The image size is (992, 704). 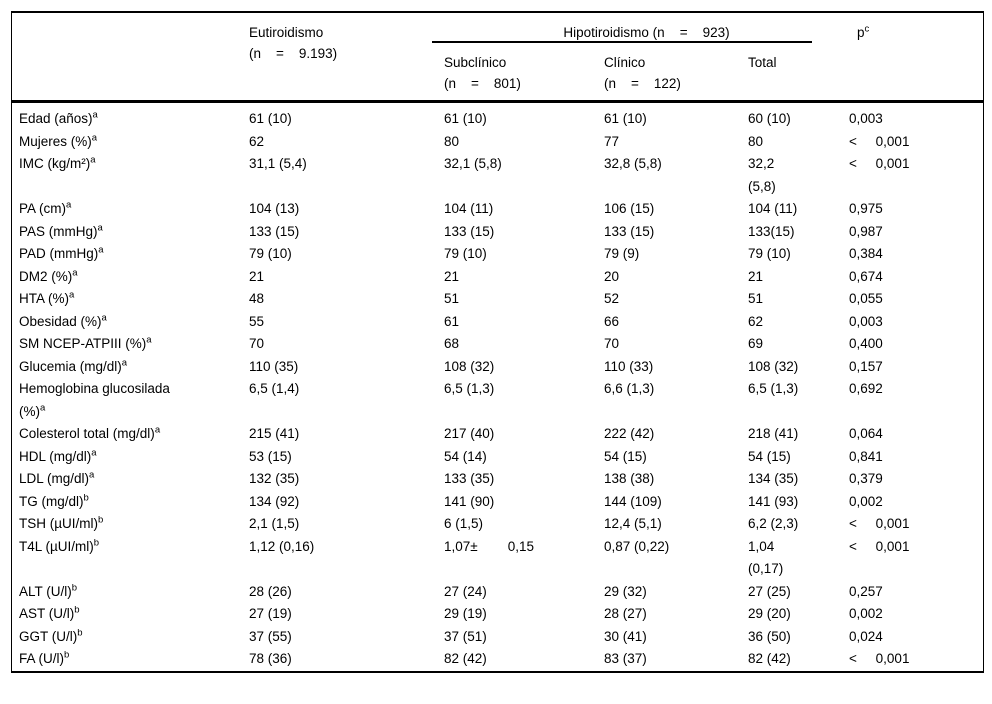 What do you see at coordinates (464, 523) in the screenshot?
I see `cell-subclinico: 6 (1,5)` at bounding box center [464, 523].